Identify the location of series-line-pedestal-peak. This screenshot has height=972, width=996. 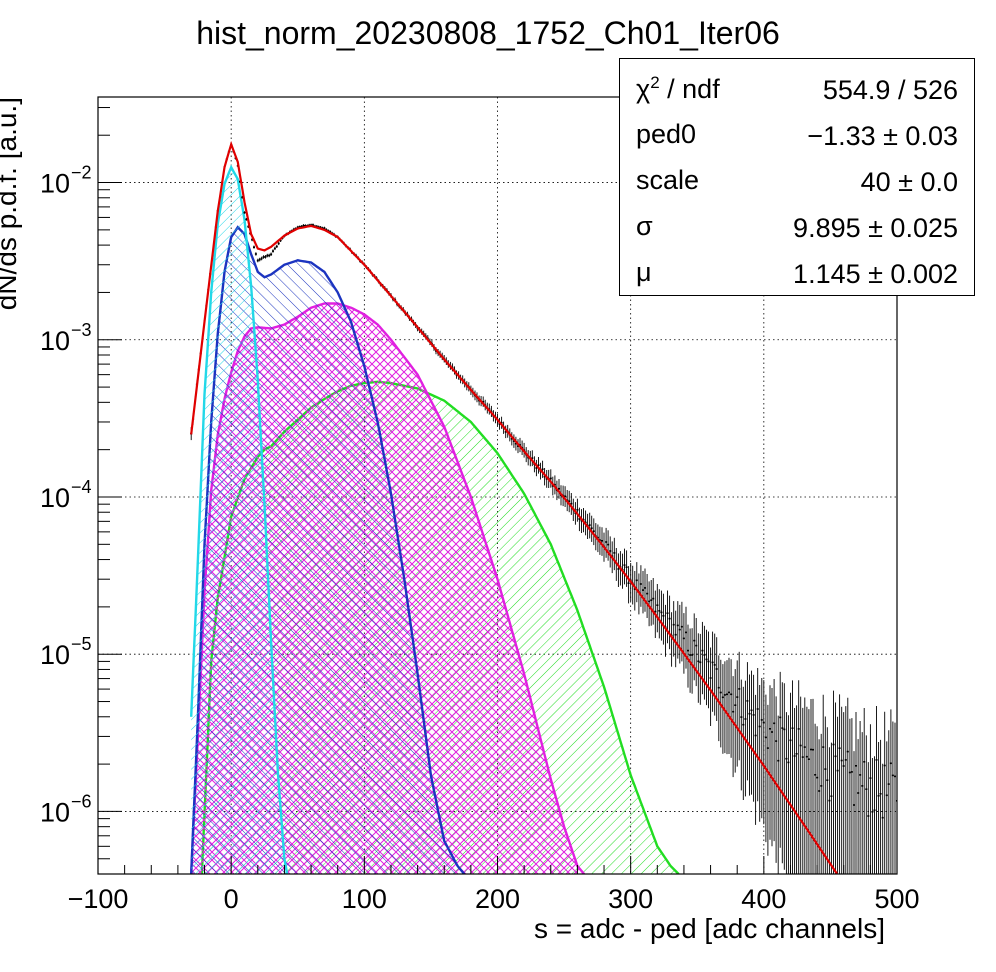
(239, 519).